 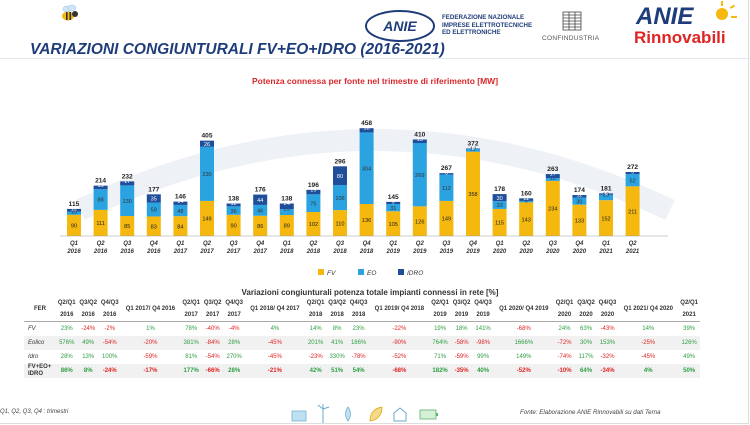 What do you see at coordinates (323, 413) in the screenshot?
I see `wind-turbine-icon` at bounding box center [323, 413].